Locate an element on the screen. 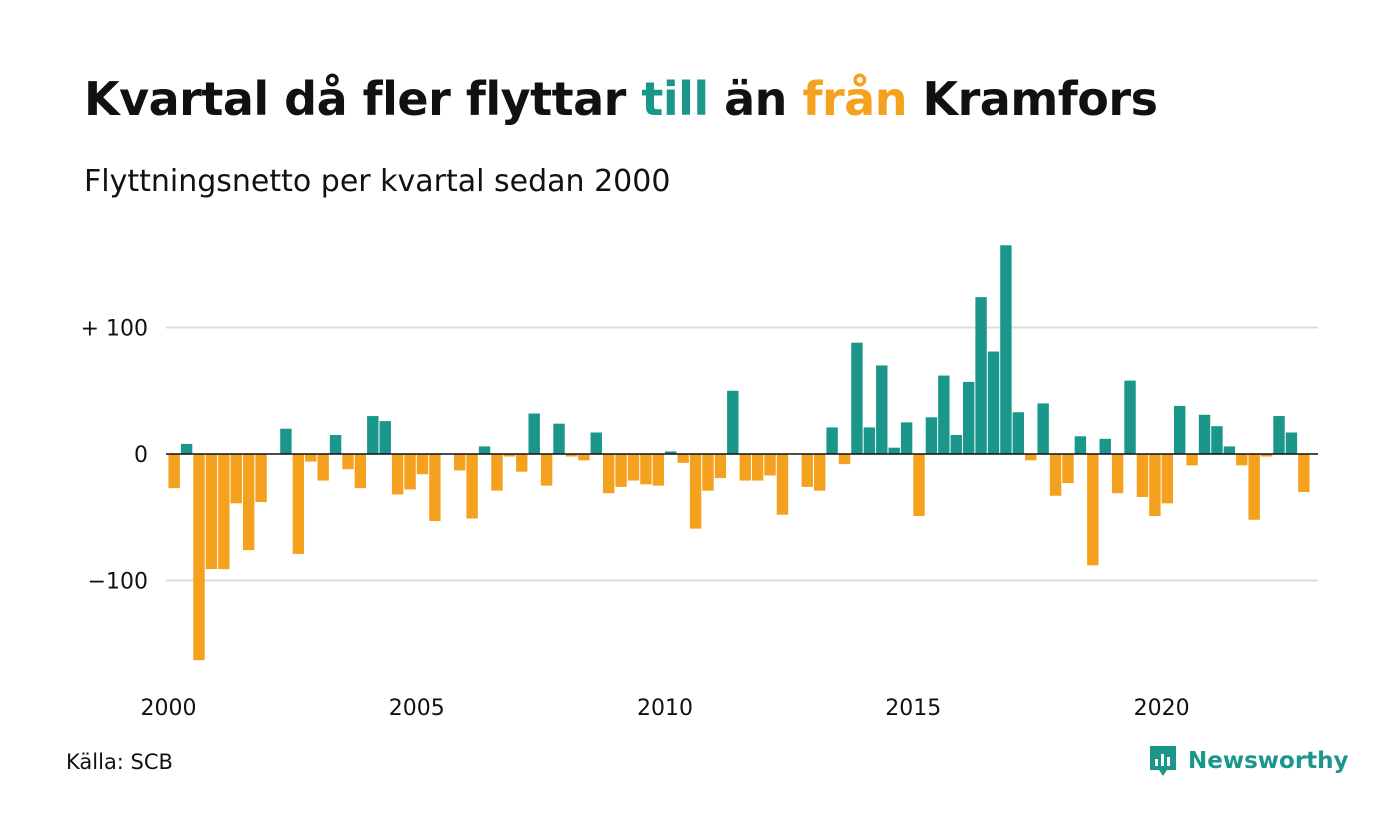 The image size is (1400, 840). brand-logo: Newsworthy is located at coordinates (1248, 761).